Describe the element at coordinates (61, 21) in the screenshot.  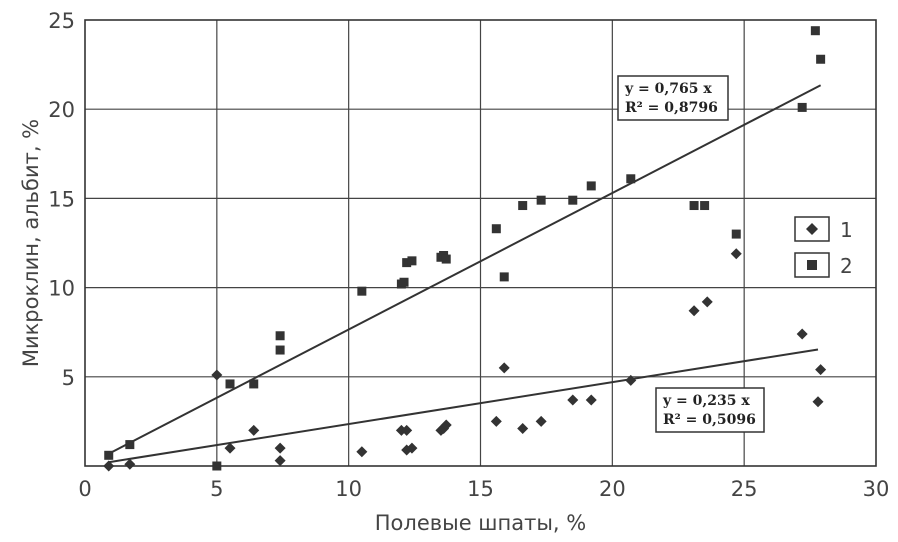
I see `y-tick-label: 25` at that location.